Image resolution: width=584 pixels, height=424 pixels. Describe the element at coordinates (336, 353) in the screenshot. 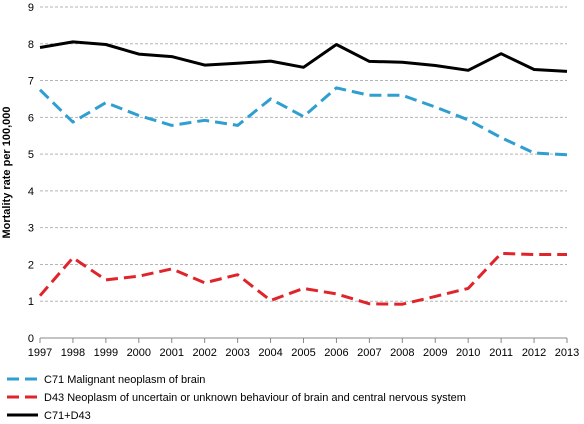

I see `x-tick-label: 2006` at that location.